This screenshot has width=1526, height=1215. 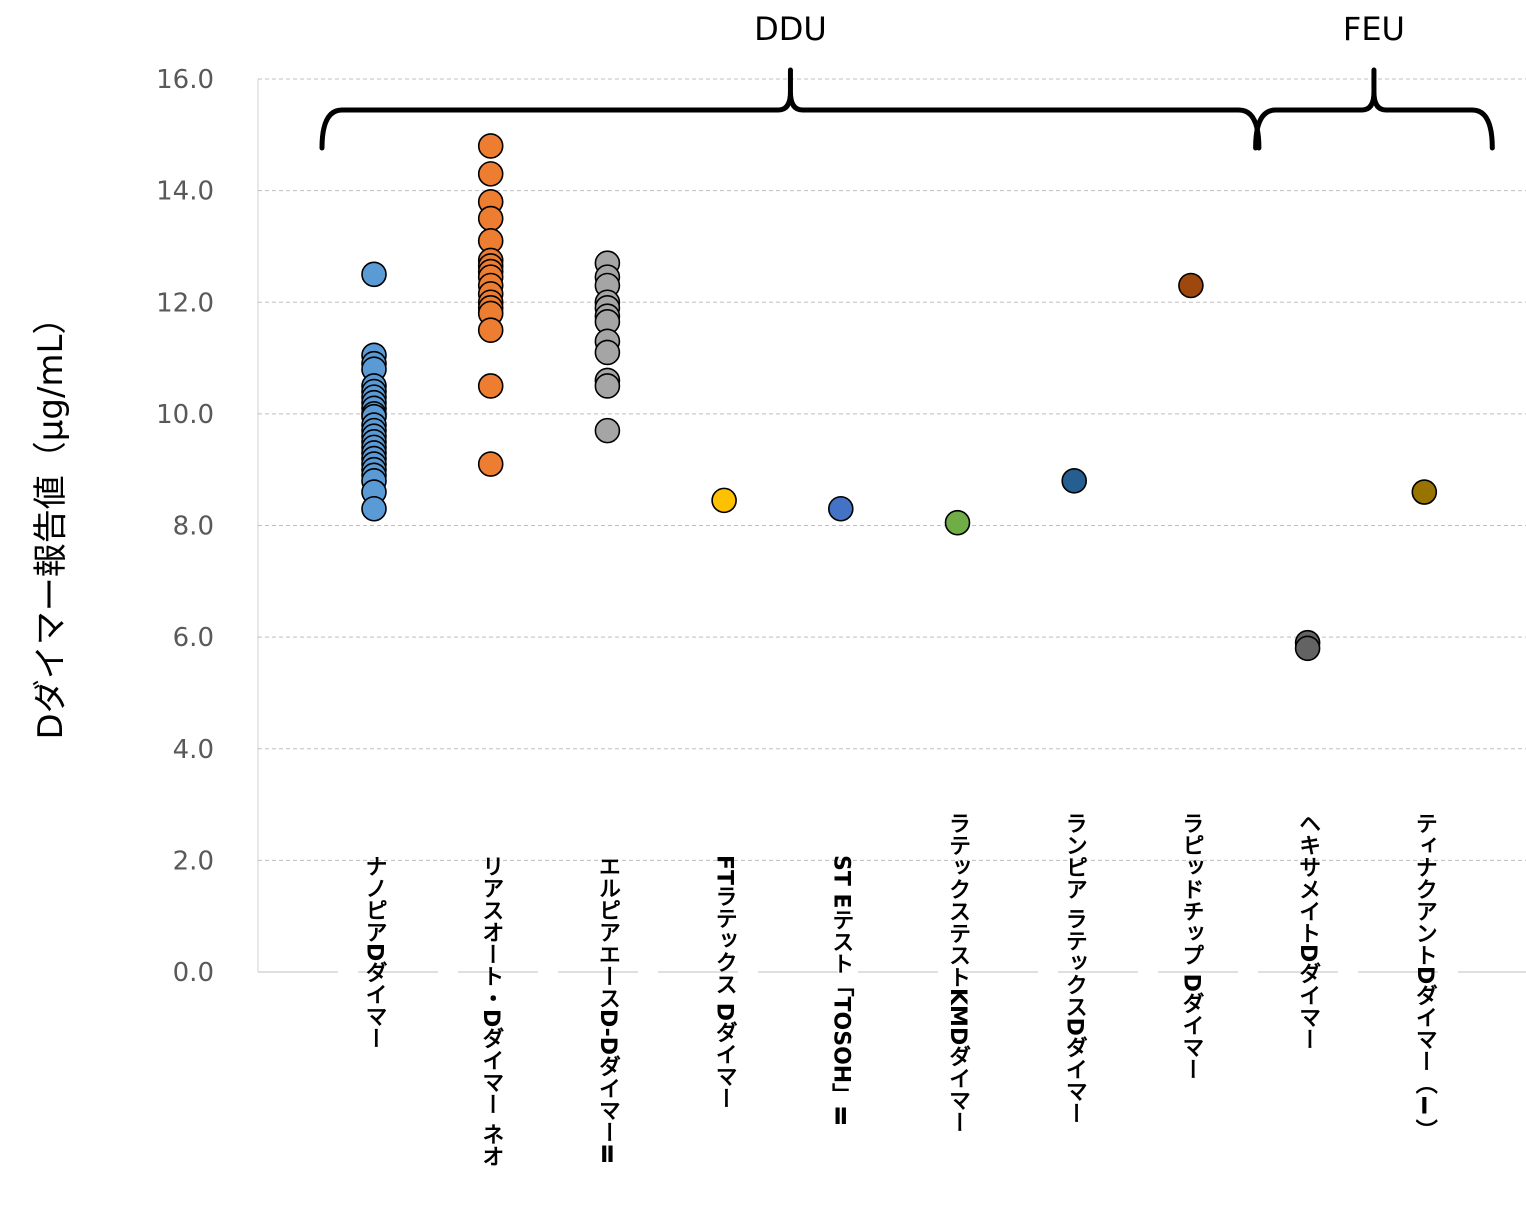 What do you see at coordinates (185, 192) in the screenshot?
I see `y-tick-label: 14.0` at bounding box center [185, 192].